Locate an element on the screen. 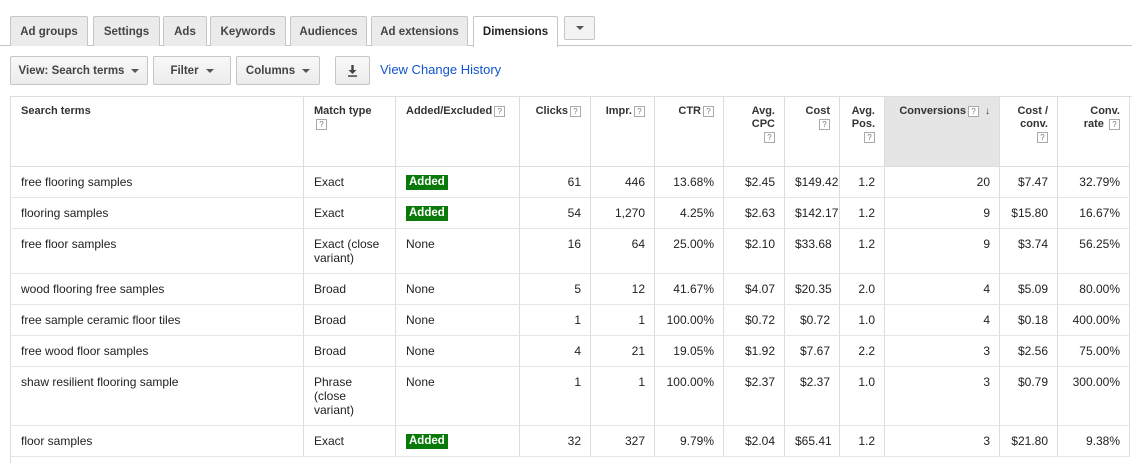 The height and width of the screenshot is (463, 1132). tab-audiences: Audiences is located at coordinates (328, 31).